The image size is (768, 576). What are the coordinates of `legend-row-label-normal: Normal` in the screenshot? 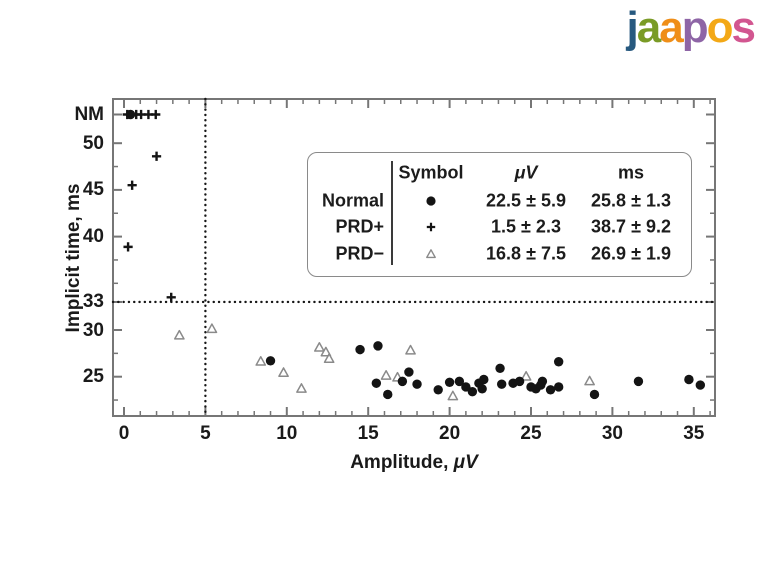 It's located at (352, 200).